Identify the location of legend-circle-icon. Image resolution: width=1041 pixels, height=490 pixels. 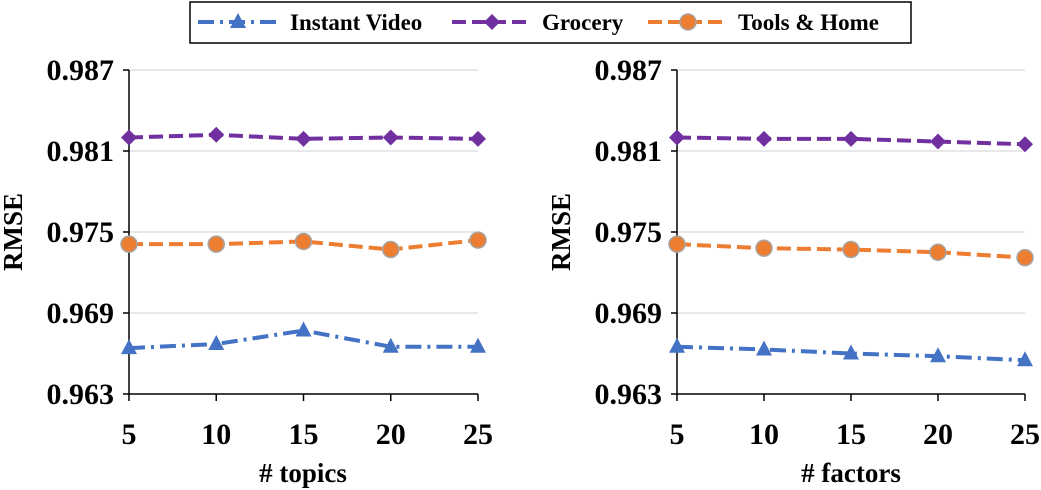
(688, 22).